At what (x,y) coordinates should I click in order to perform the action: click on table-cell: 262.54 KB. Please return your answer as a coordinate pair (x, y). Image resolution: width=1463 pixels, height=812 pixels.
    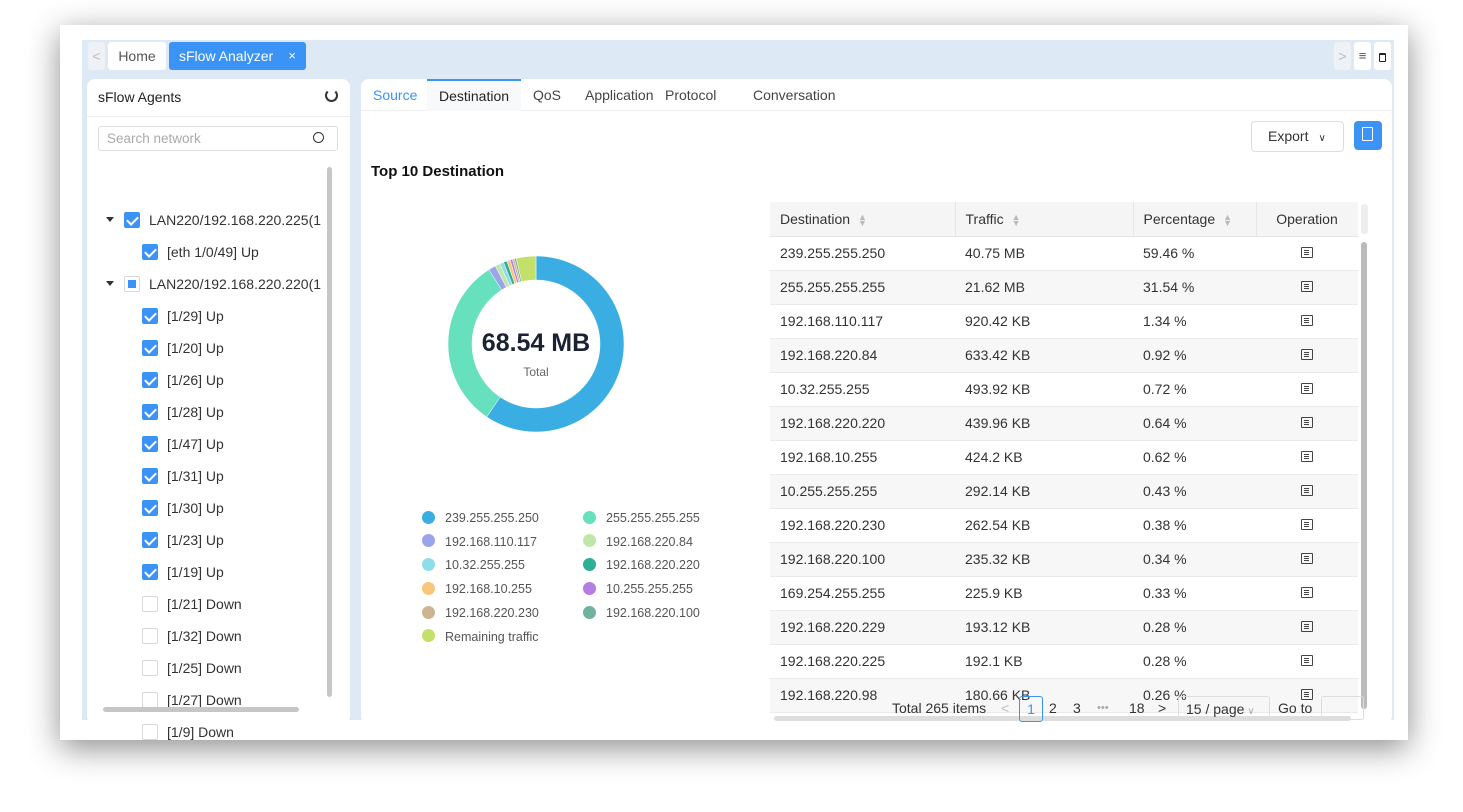
    Looking at the image, I should click on (1044, 525).